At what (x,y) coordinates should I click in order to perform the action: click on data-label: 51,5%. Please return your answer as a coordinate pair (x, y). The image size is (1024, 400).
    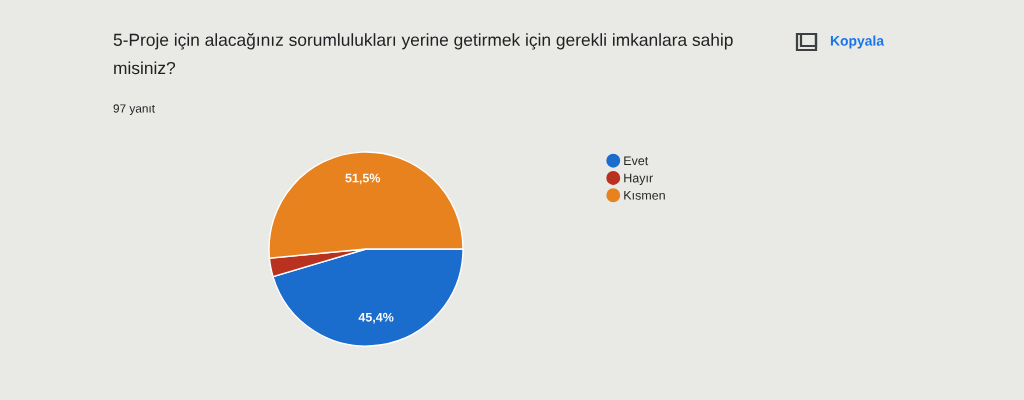
    Looking at the image, I should click on (363, 179).